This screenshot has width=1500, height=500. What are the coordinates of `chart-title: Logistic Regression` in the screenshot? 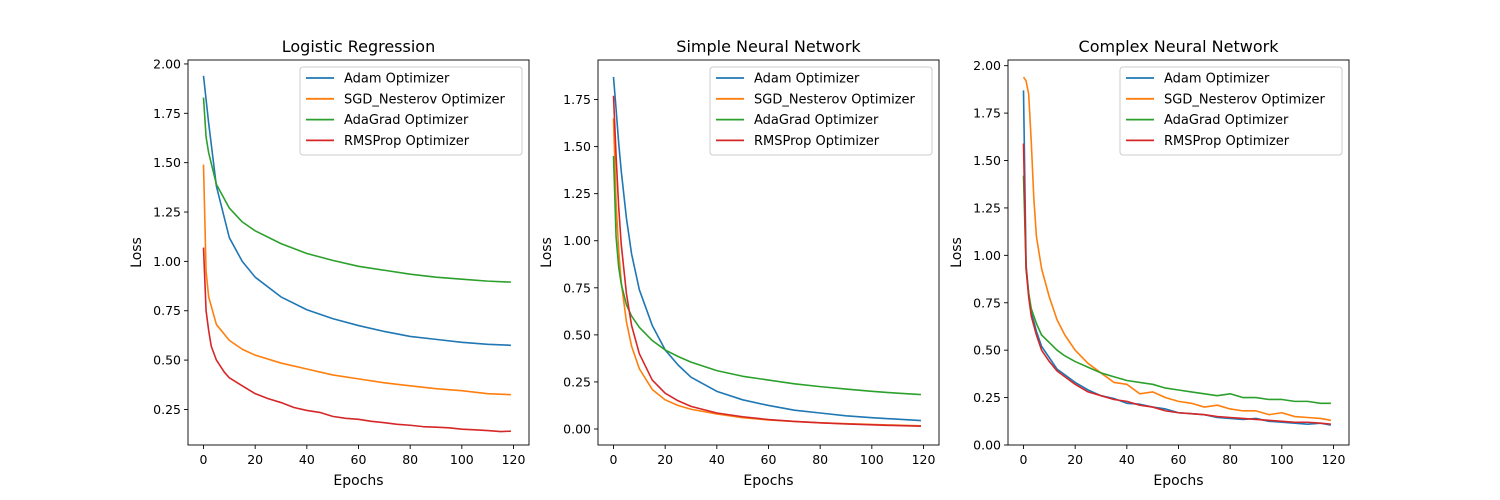 It's located at (358, 46).